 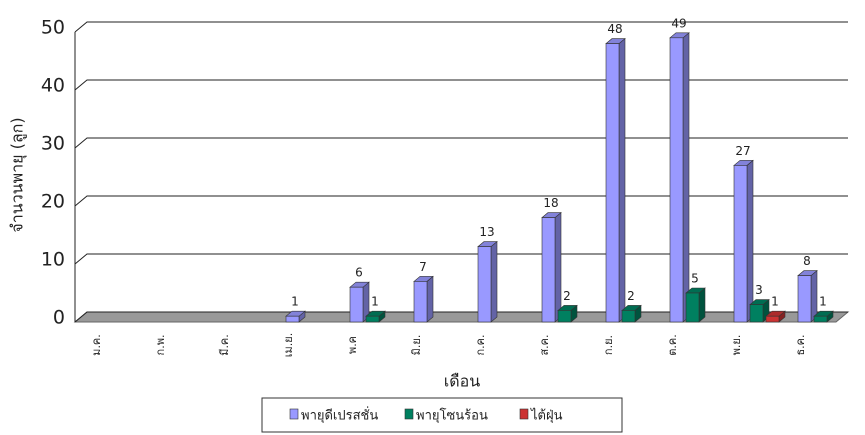 I want to click on legend-label: พายุโซนร้อน, so click(x=452, y=416).